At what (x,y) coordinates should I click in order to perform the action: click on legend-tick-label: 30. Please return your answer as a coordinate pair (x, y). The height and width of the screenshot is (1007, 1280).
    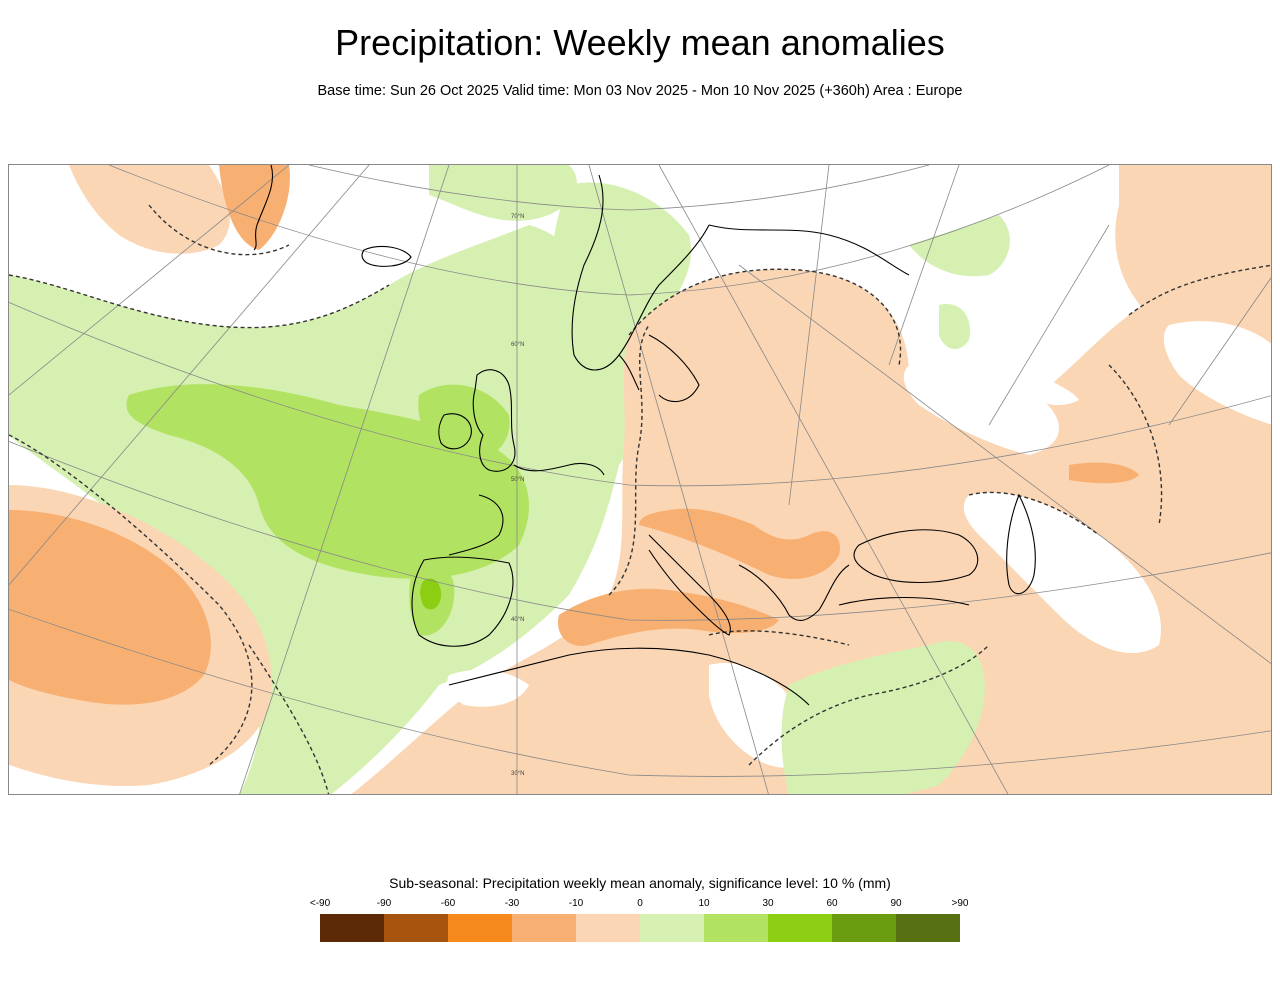
    Looking at the image, I should click on (768, 903).